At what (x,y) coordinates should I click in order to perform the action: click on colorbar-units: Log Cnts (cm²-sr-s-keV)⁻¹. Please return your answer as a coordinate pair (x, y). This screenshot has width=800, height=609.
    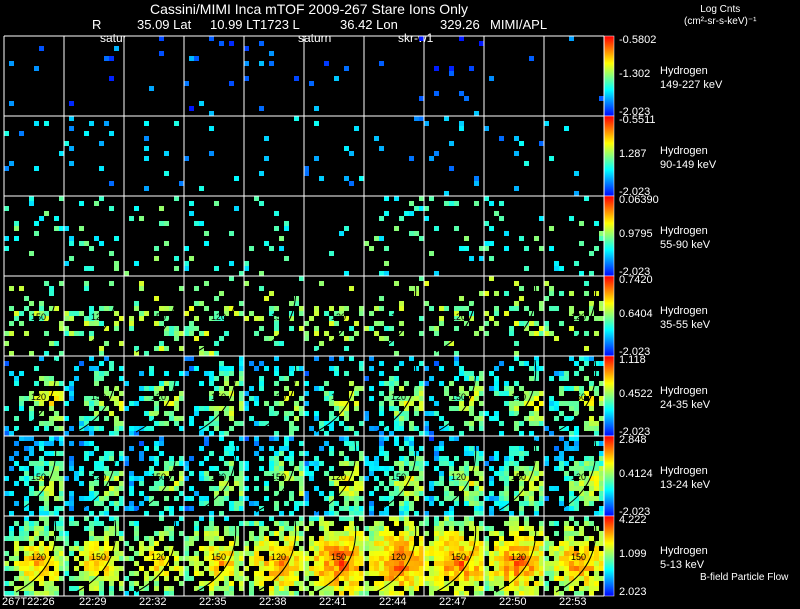
    Looking at the image, I should click on (720, 16).